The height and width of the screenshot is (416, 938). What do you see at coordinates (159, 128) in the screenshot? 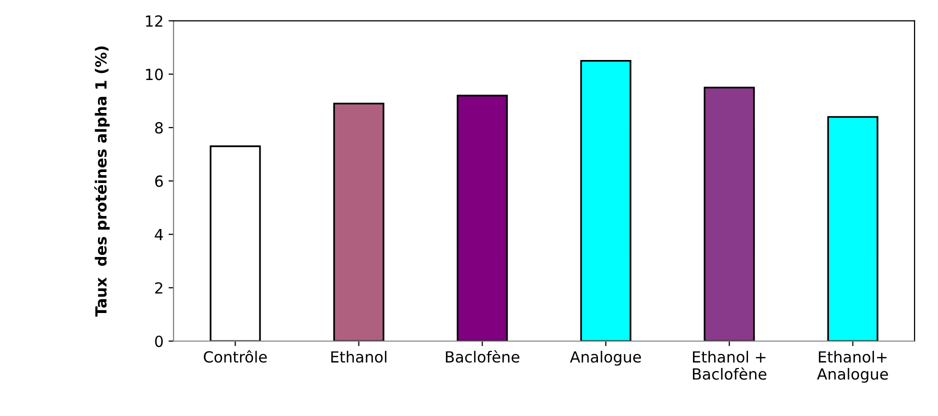
I see `y-tick-label: 8` at bounding box center [159, 128].